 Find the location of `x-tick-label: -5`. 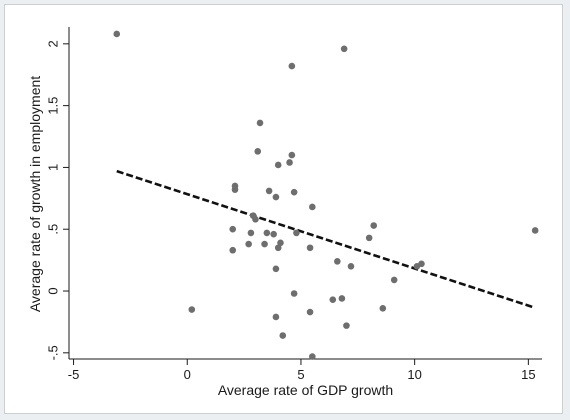

x-tick-label: -5 is located at coordinates (74, 374).